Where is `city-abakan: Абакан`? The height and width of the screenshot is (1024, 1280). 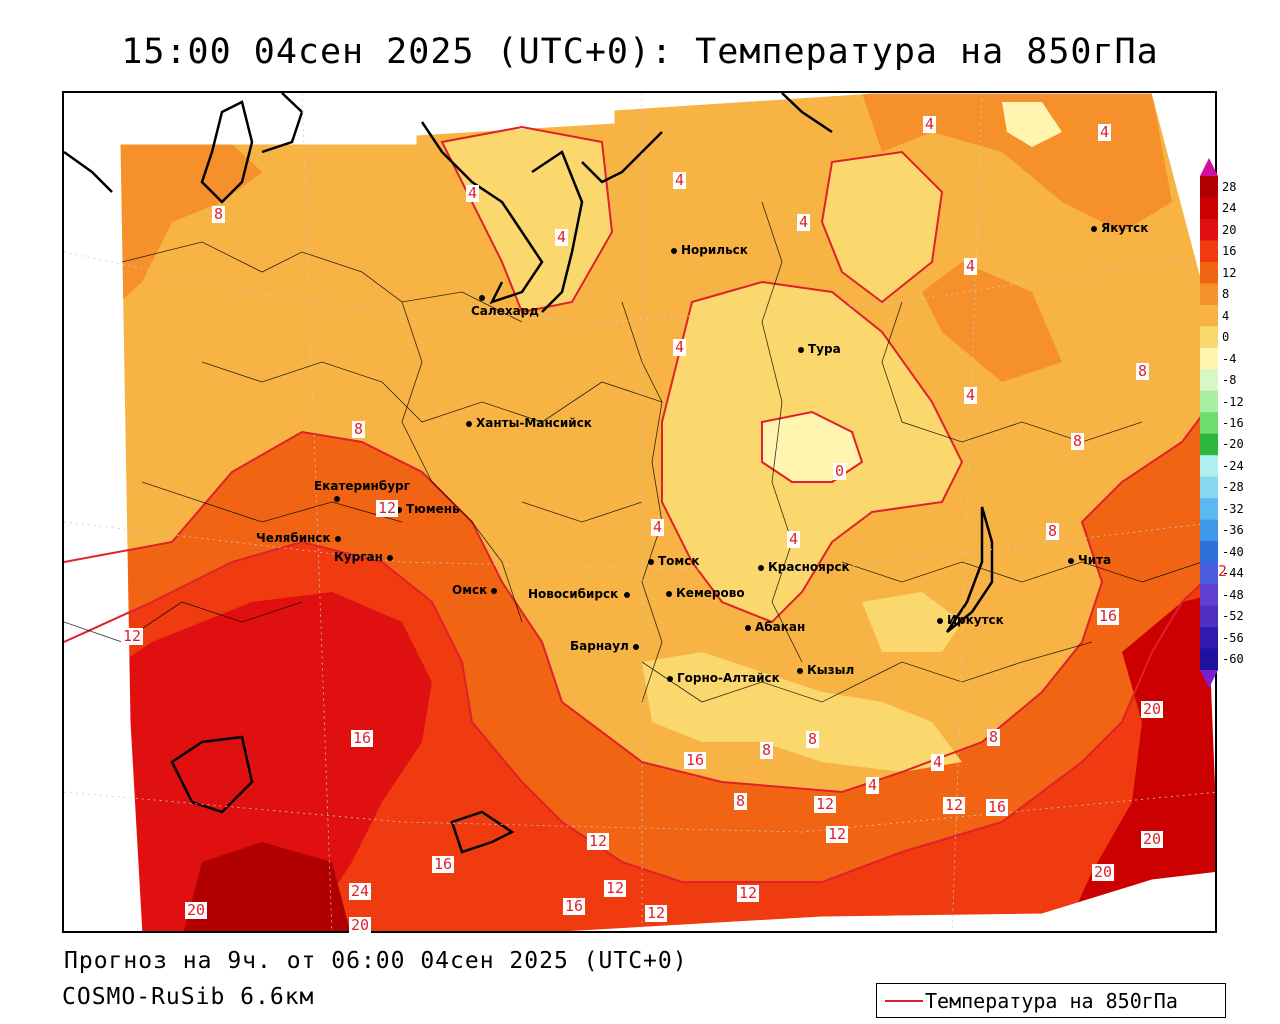
city-abakan: Абакан is located at coordinates (775, 627).